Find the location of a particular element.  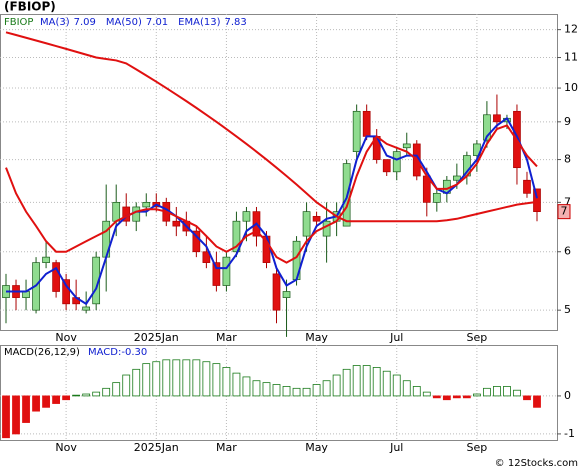

last-price-box is located at coordinates (564, 212).